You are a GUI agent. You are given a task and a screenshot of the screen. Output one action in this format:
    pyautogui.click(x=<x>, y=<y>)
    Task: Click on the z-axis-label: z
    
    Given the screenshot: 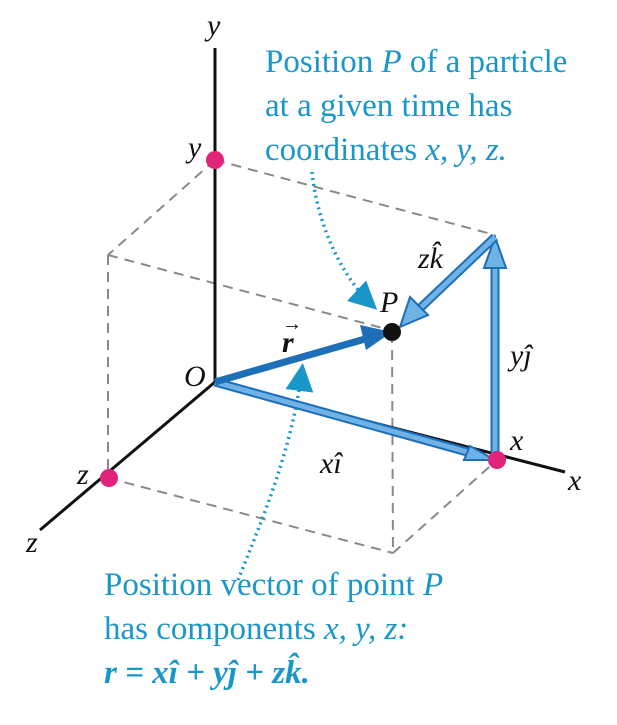 What is the action you would take?
    pyautogui.click(x=31, y=542)
    